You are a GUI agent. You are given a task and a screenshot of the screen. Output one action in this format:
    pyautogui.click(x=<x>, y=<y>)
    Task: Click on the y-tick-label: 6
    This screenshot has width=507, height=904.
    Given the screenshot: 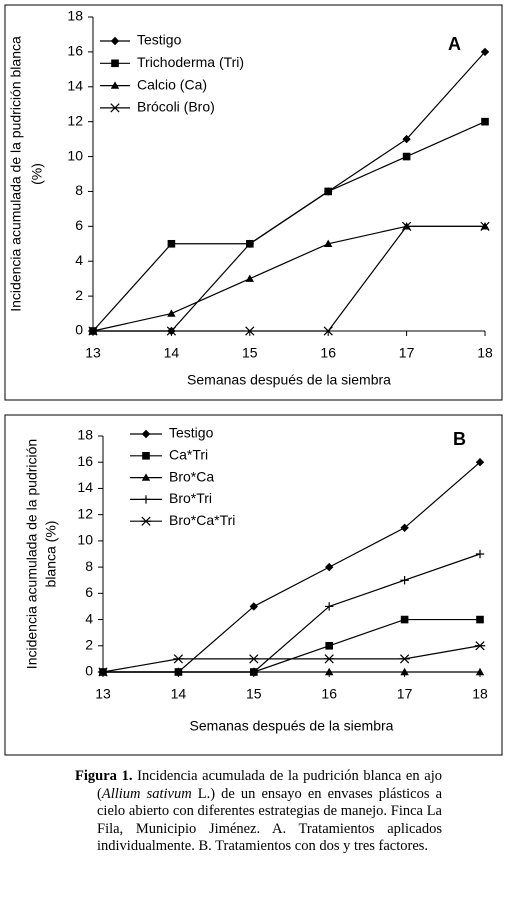 What is the action you would take?
    pyautogui.click(x=79, y=225)
    